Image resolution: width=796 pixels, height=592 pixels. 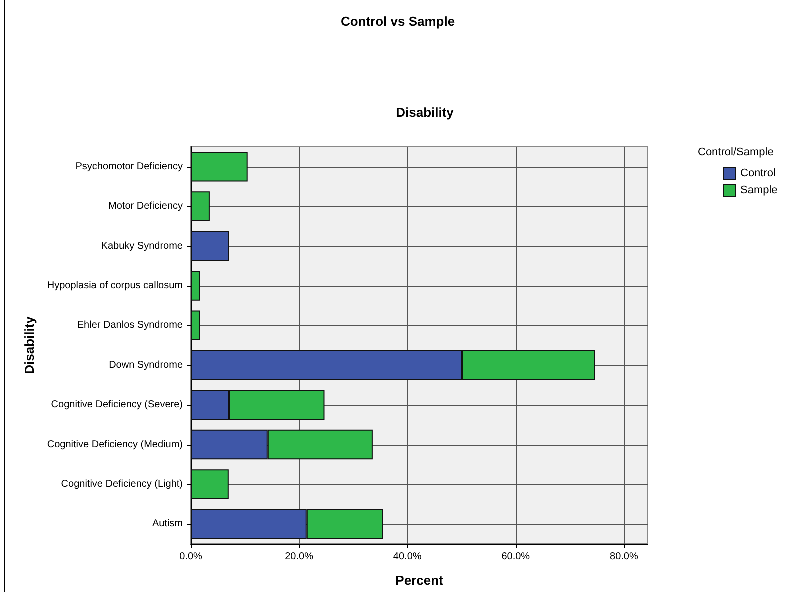 What do you see at coordinates (129, 166) in the screenshot?
I see `y-tick-label: Psychomotor Deficiency` at bounding box center [129, 166].